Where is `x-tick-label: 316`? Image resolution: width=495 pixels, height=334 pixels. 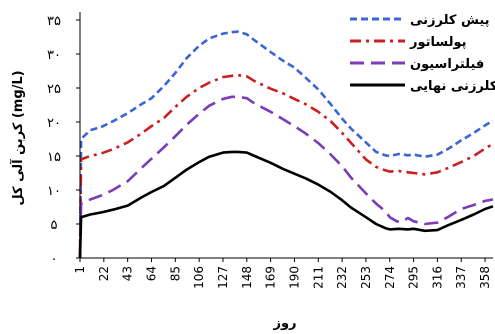
x-tick-label: 316 is located at coordinates (437, 277).